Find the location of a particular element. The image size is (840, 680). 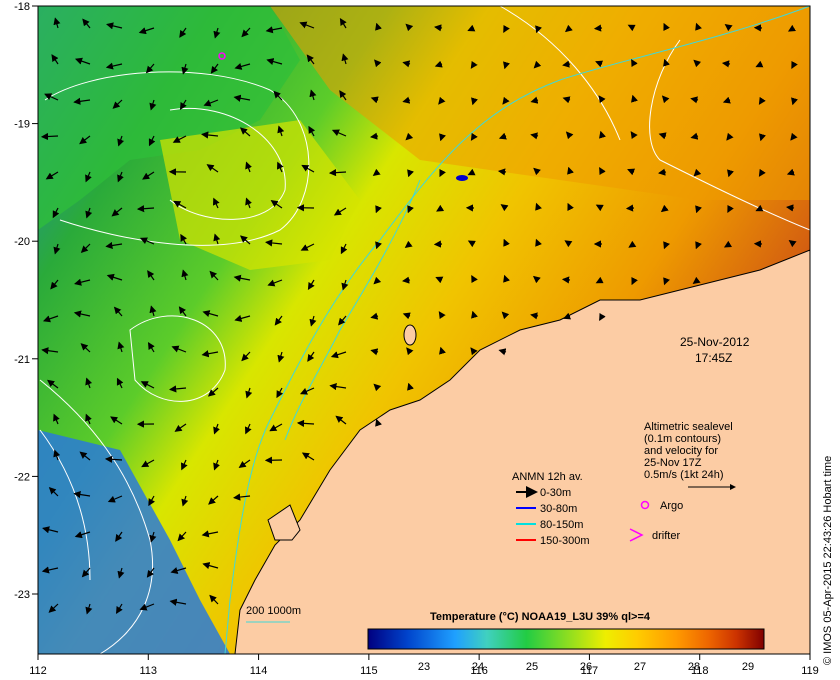

svg-text: 150-300m is located at coordinates (565, 541).